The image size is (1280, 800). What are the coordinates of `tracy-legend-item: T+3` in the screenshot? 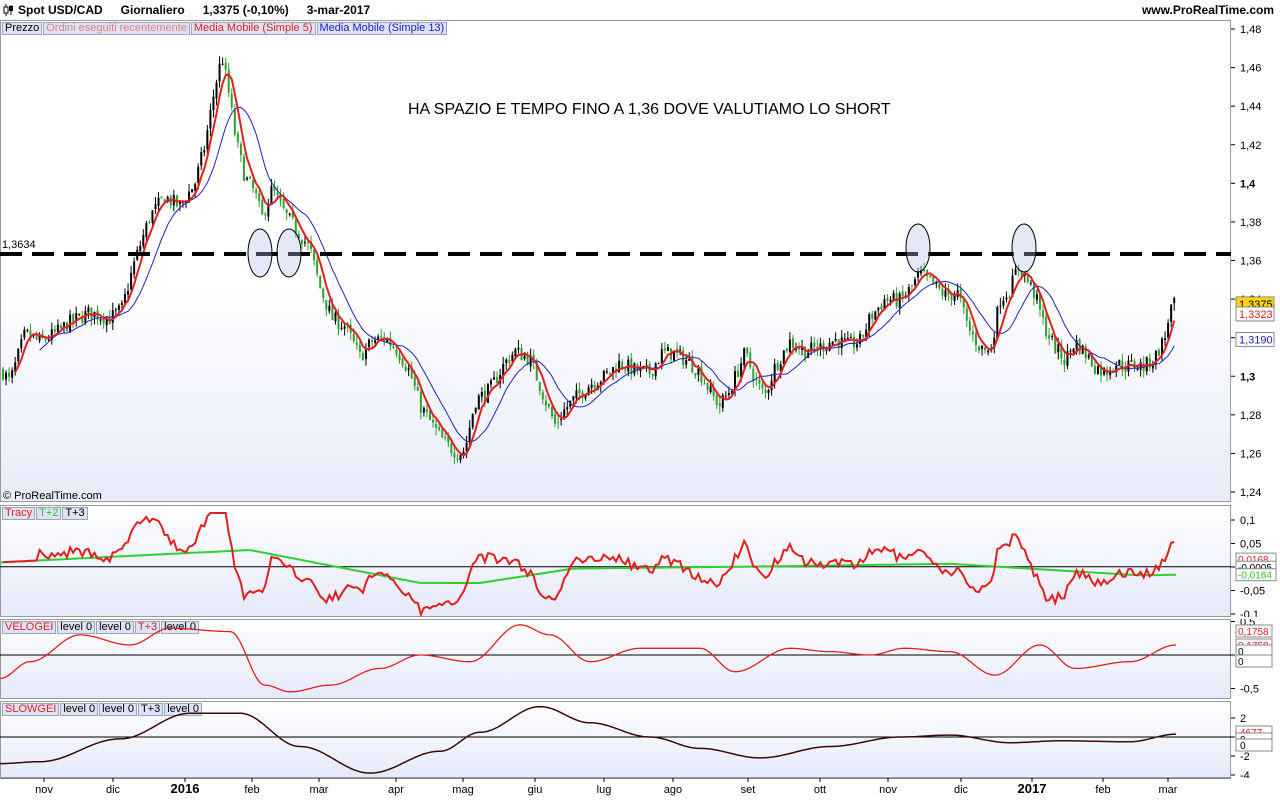 It's located at (75, 513).